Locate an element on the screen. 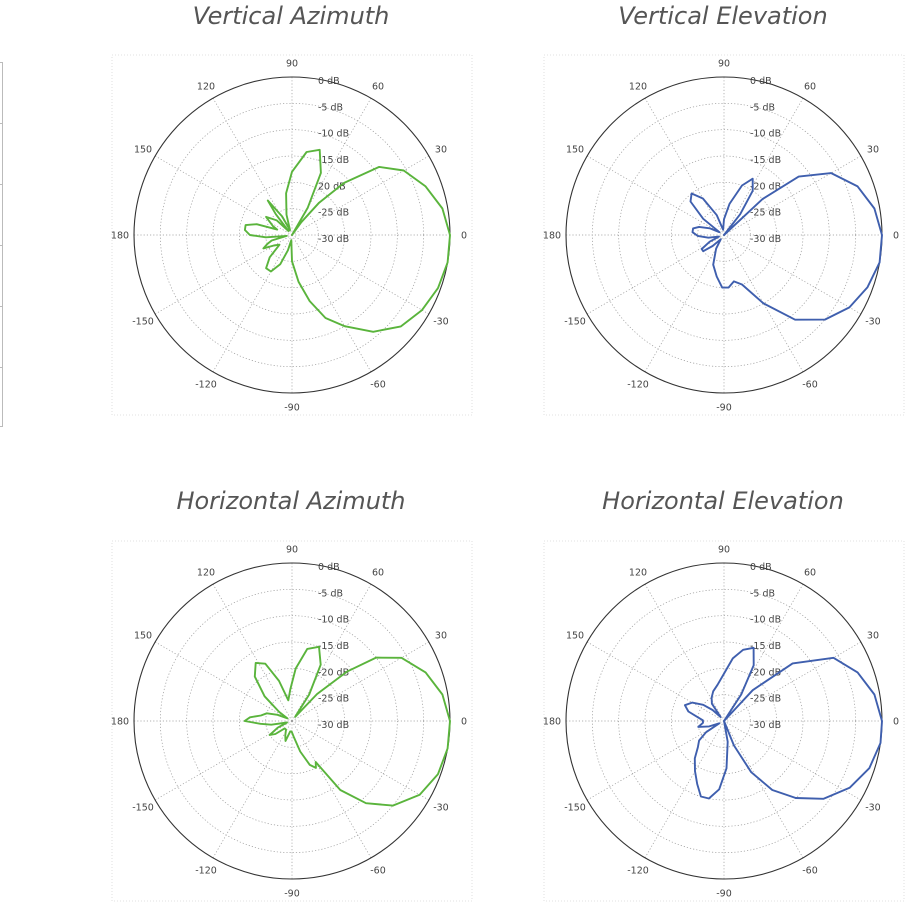 This screenshot has width=910, height=905. chart-title-vertical-azimuth: Vertical Azimuth is located at coordinates (291, 16).